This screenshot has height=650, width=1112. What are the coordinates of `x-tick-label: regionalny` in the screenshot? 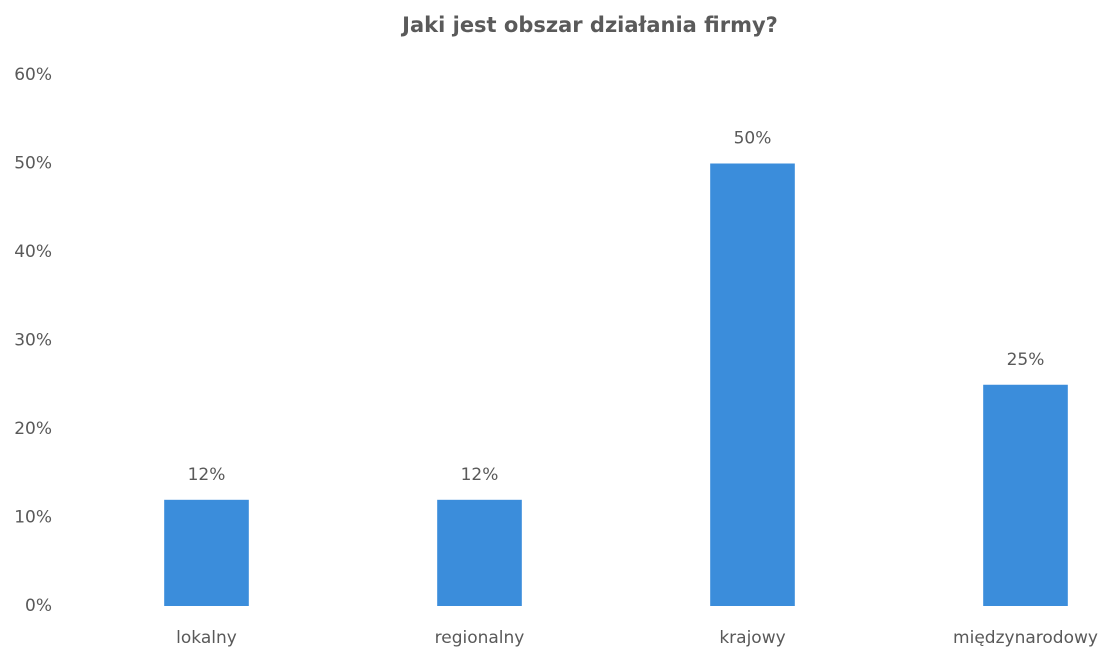 It's located at (480, 638).